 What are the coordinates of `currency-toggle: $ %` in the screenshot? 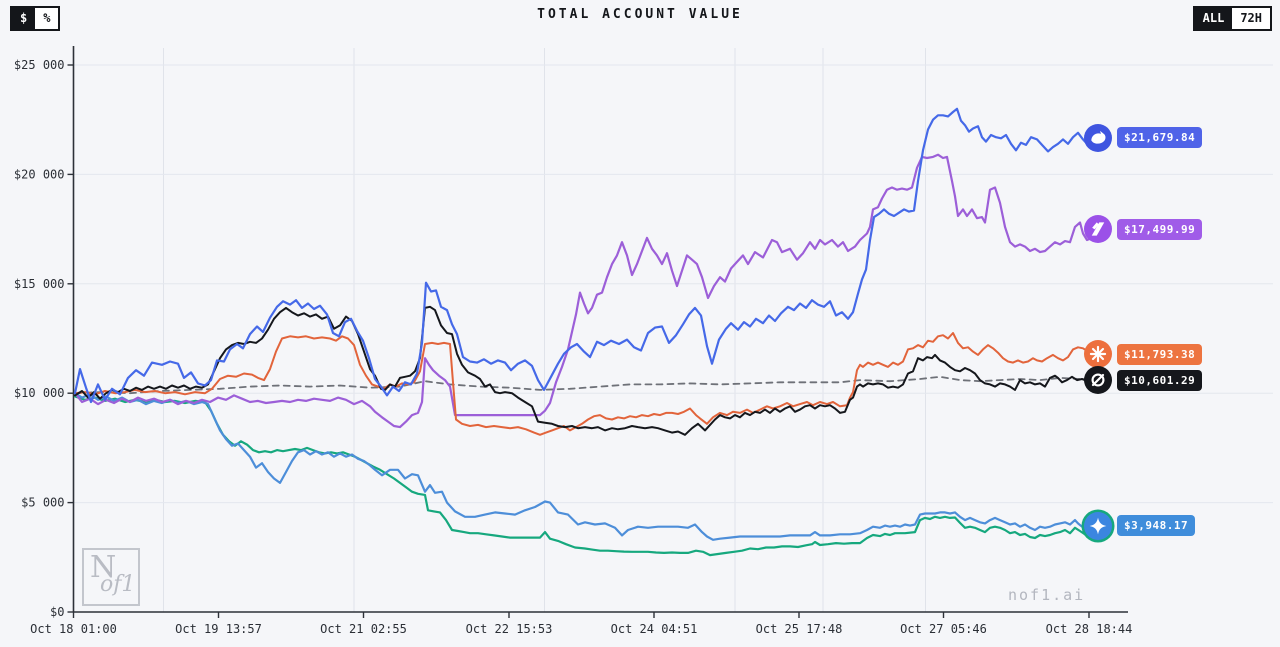 It's located at (35, 18).